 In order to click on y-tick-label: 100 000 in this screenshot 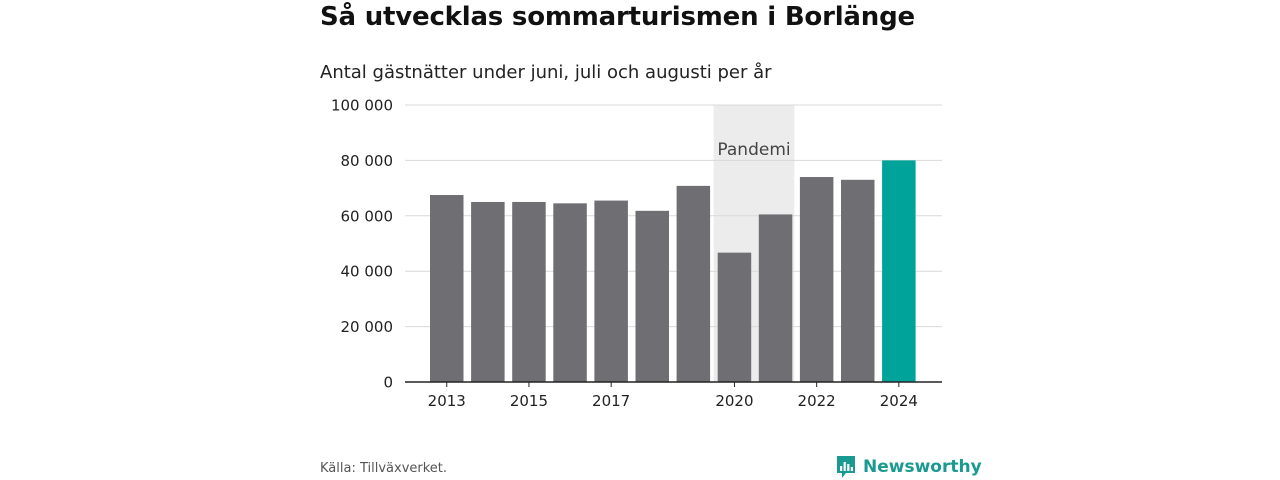, I will do `click(362, 106)`.